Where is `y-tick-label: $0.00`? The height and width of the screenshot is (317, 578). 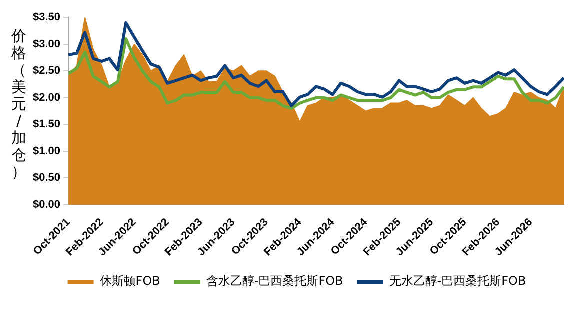 y-tick-label: $0.00 is located at coordinates (46, 204).